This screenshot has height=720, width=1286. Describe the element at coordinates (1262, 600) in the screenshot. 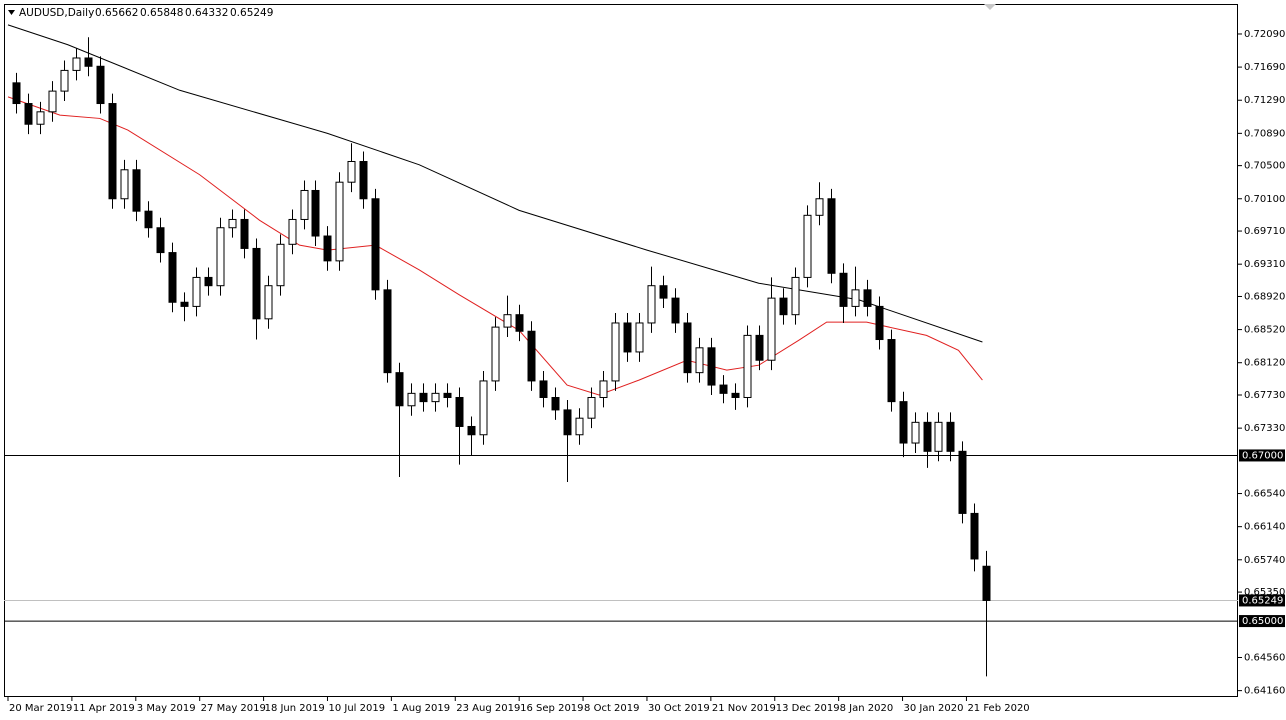

I see `last-price-line-label: 0.65249` at that location.